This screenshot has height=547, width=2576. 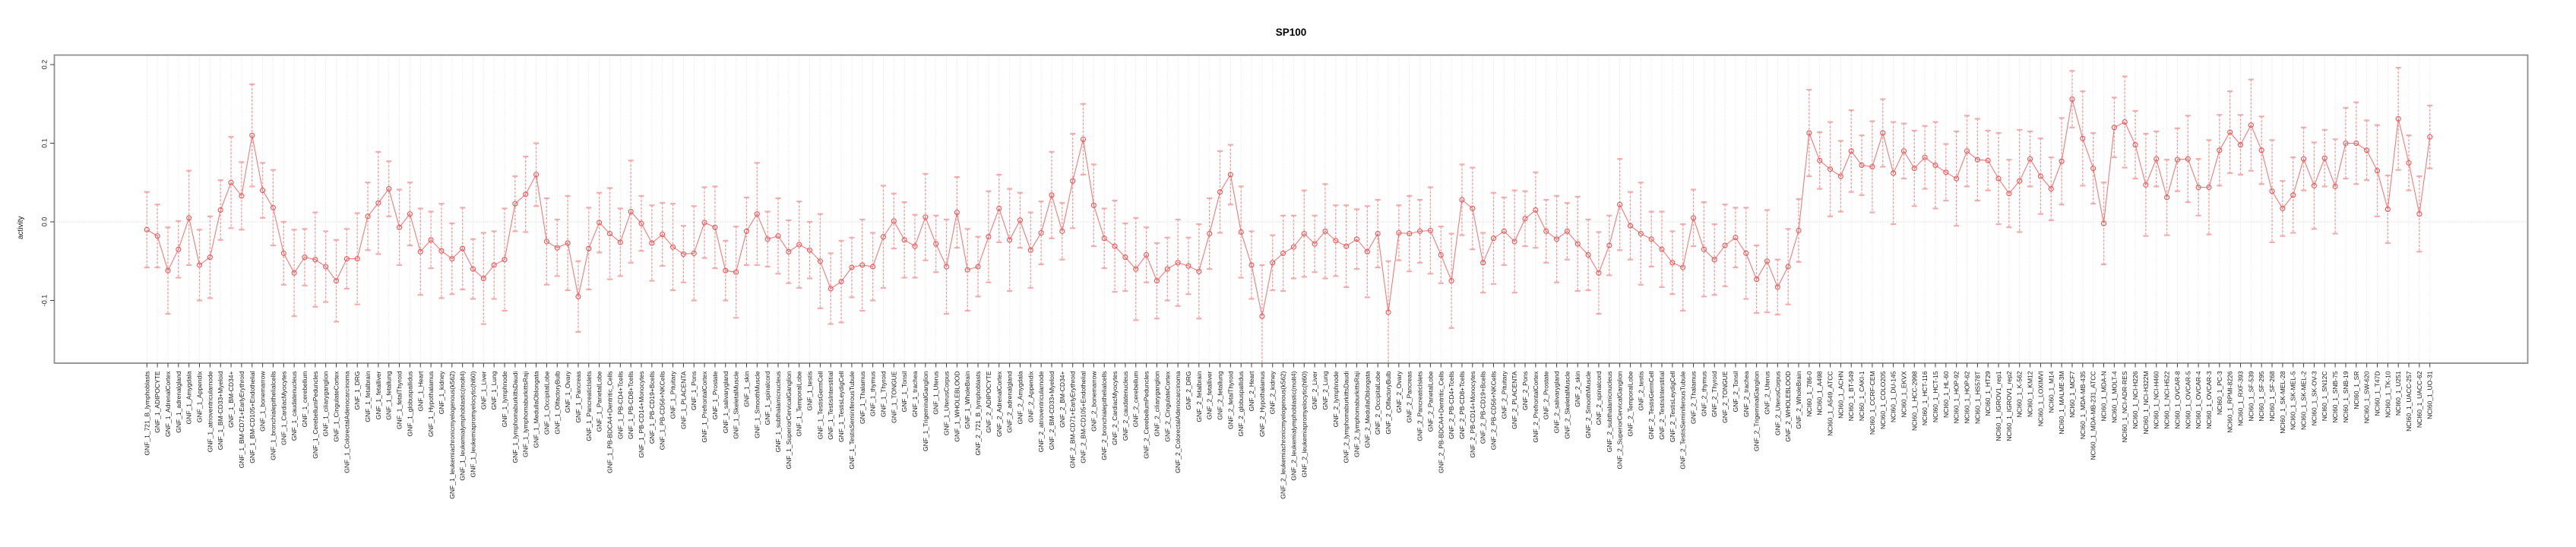 I want to click on x-tick-label: GNF_2_skin, so click(x=1577, y=389).